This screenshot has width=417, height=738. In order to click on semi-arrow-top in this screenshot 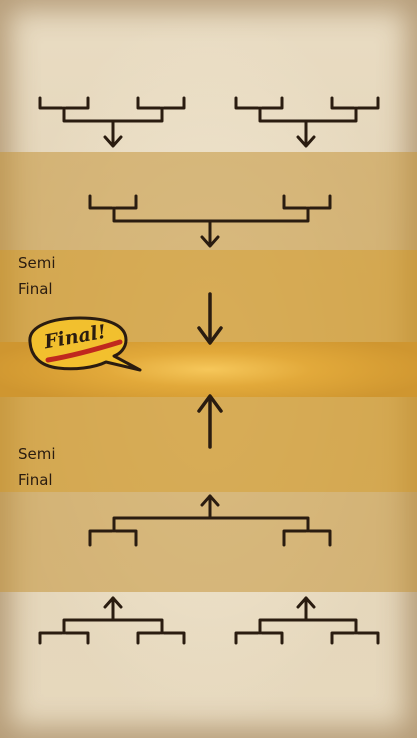, I will do `click(210, 318)`.